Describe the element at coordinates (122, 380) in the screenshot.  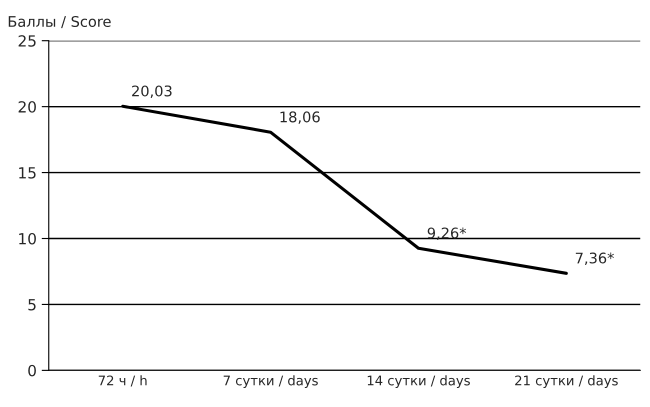
I see `x-tick-label: 72 ч / h` at that location.